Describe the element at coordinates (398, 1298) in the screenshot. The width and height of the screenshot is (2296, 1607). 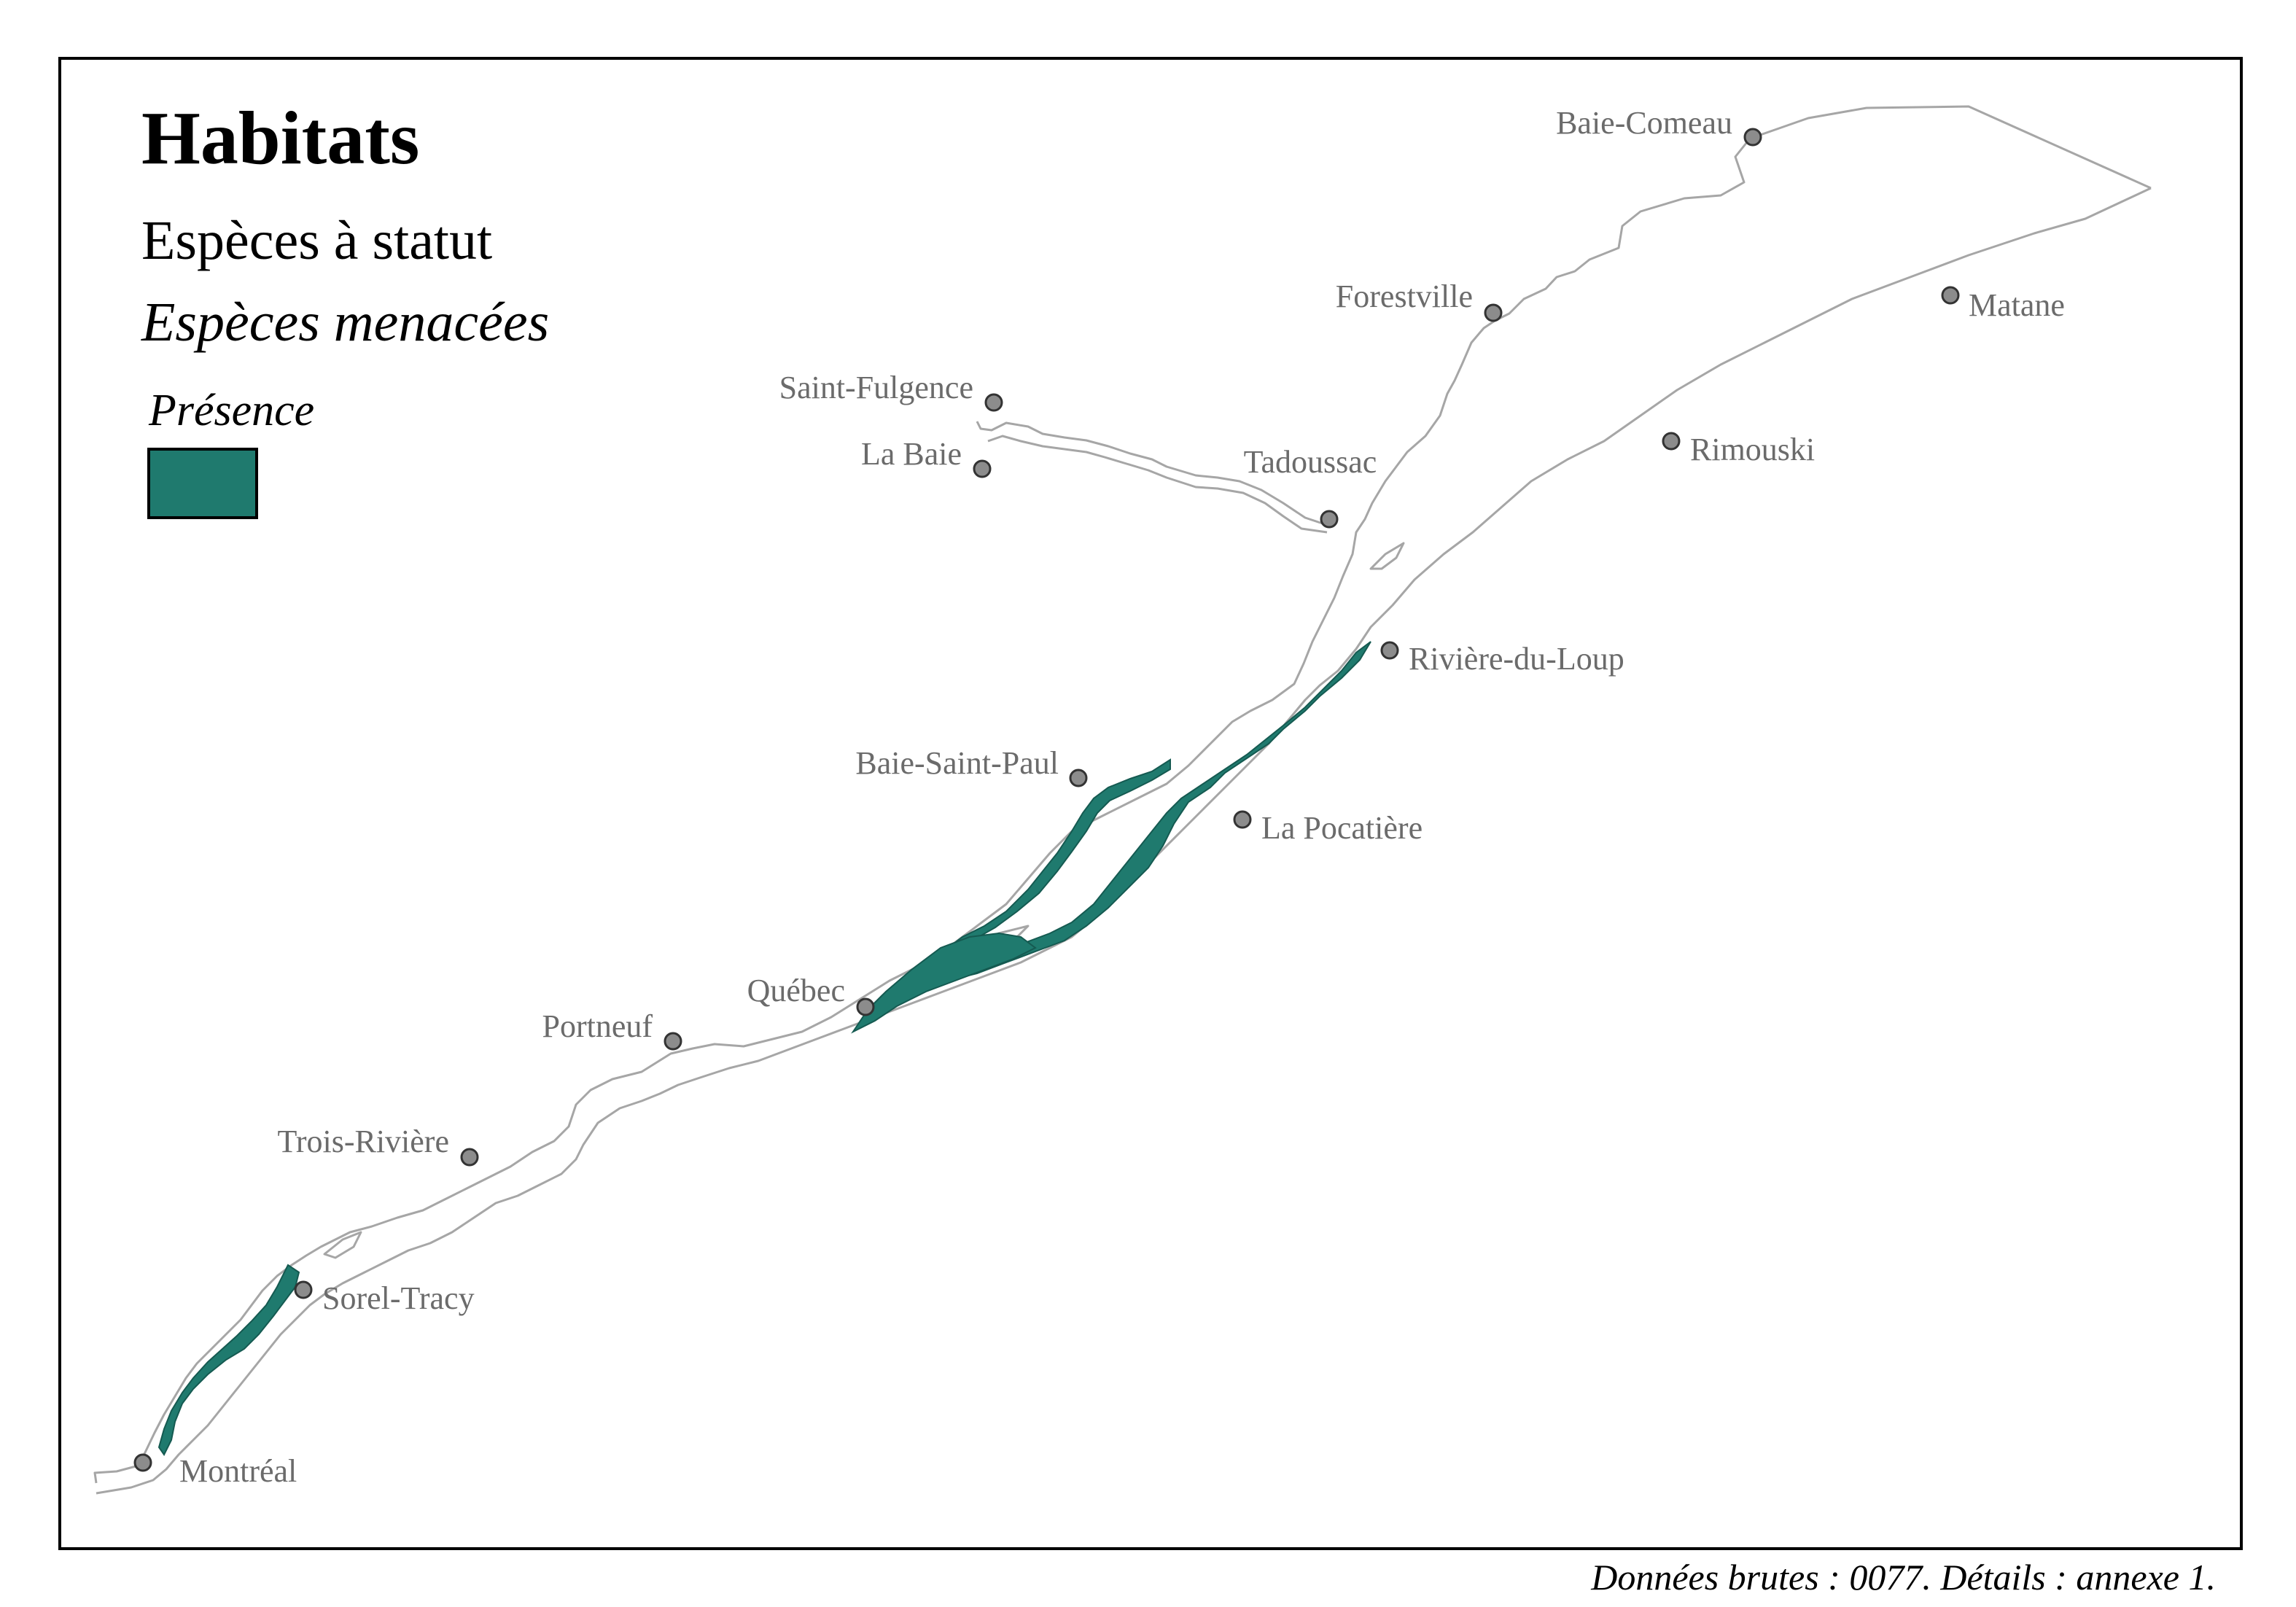
I see `city-label: Sorel-Tracy` at that location.